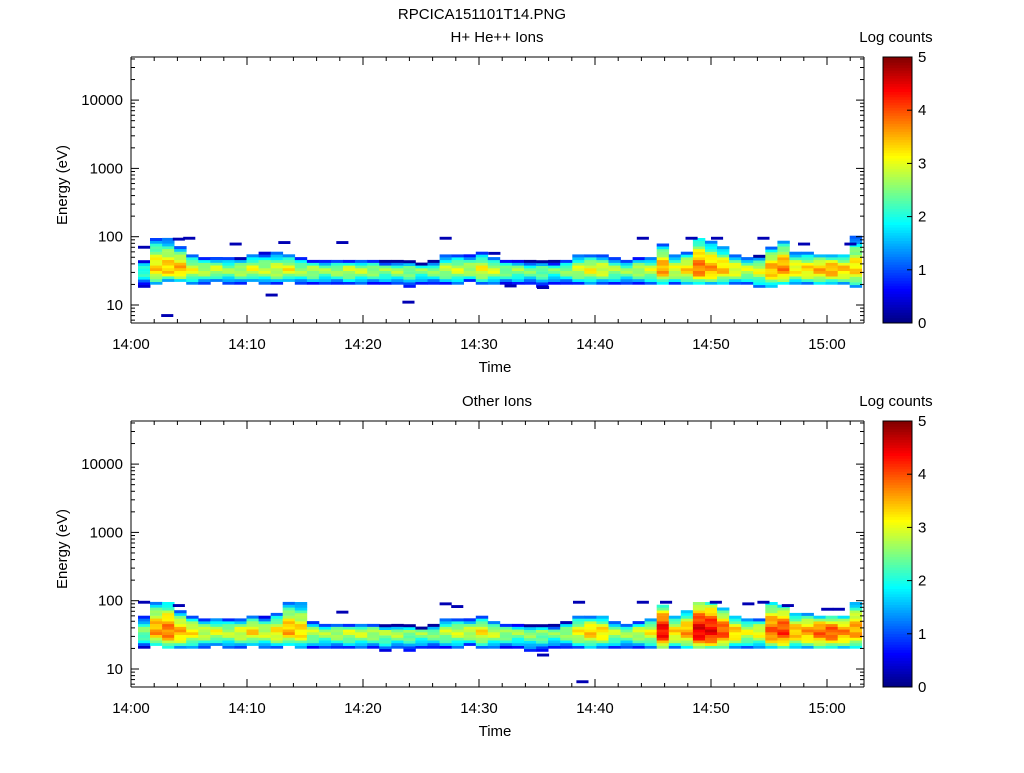 The width and height of the screenshot is (1024, 773). Describe the element at coordinates (497, 401) in the screenshot. I see `panel-title: Other Ions` at that location.